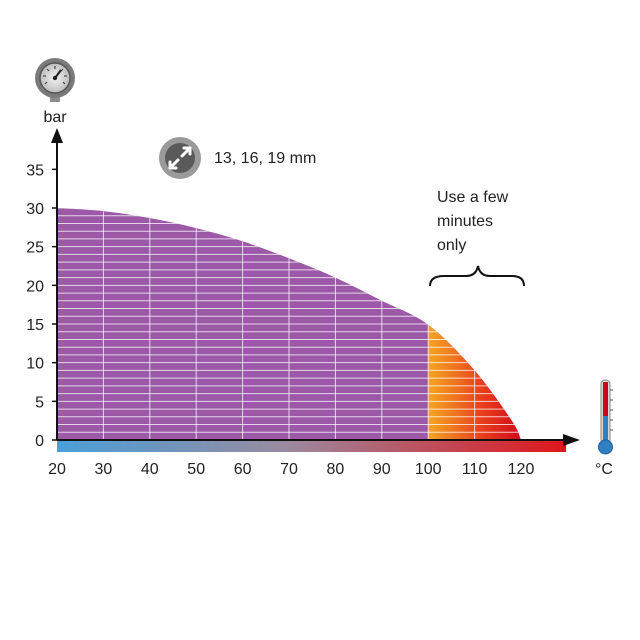 This screenshot has width=640, height=640. What do you see at coordinates (150, 469) in the screenshot?
I see `x-tick-label: 40` at bounding box center [150, 469].